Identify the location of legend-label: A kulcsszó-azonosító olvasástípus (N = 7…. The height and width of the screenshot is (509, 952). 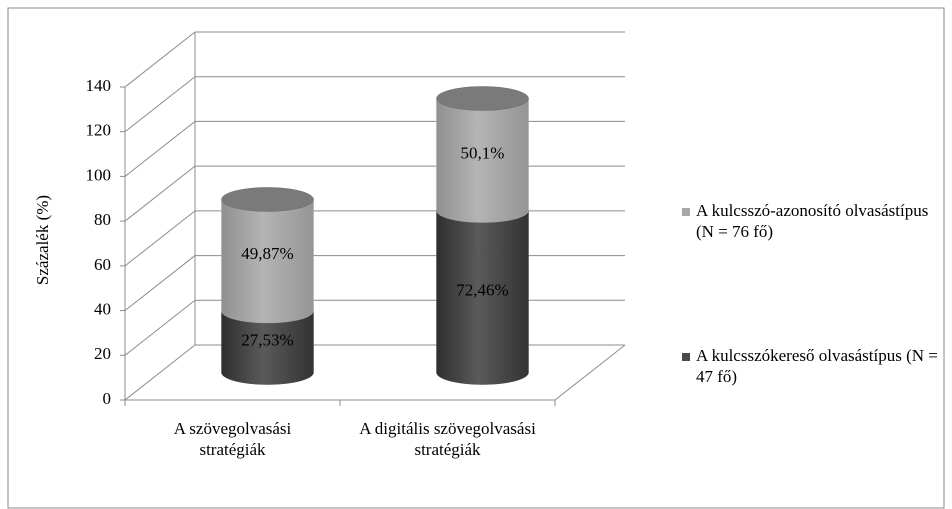
(812, 221).